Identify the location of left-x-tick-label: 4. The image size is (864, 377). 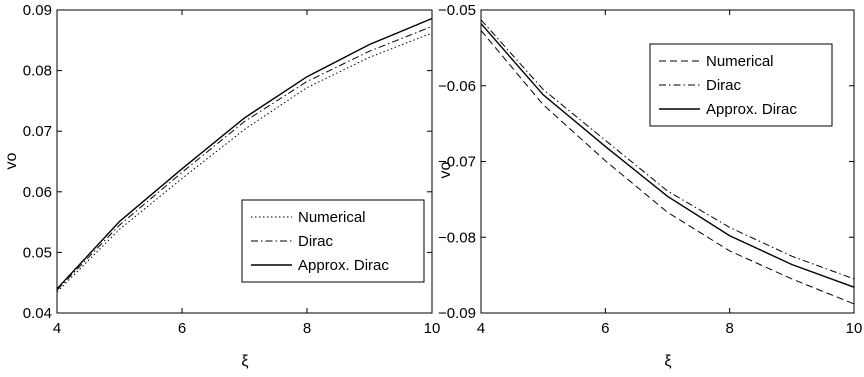
(57, 328).